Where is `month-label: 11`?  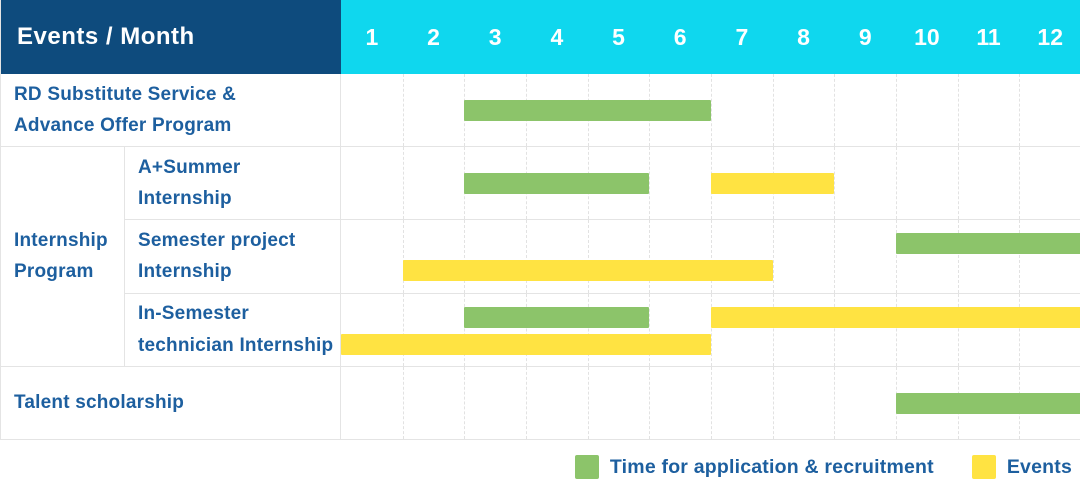 month-label: 11 is located at coordinates (988, 36).